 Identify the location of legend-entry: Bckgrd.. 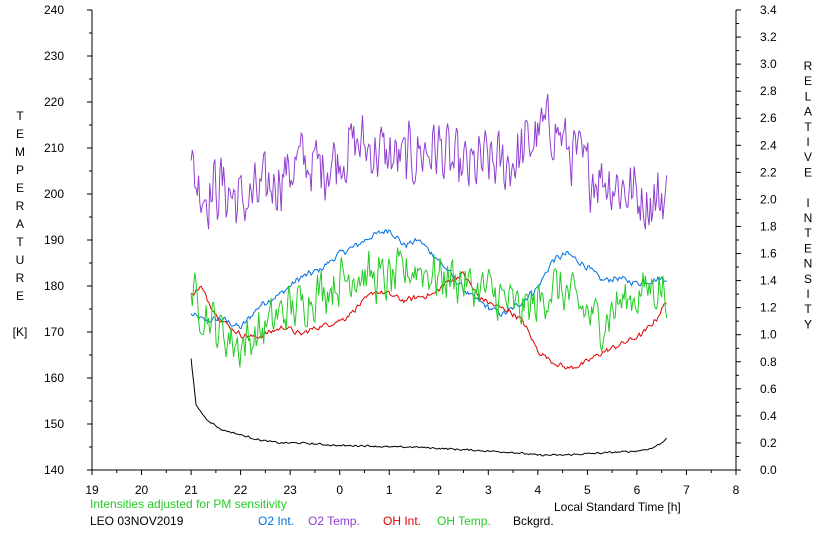
(533, 521).